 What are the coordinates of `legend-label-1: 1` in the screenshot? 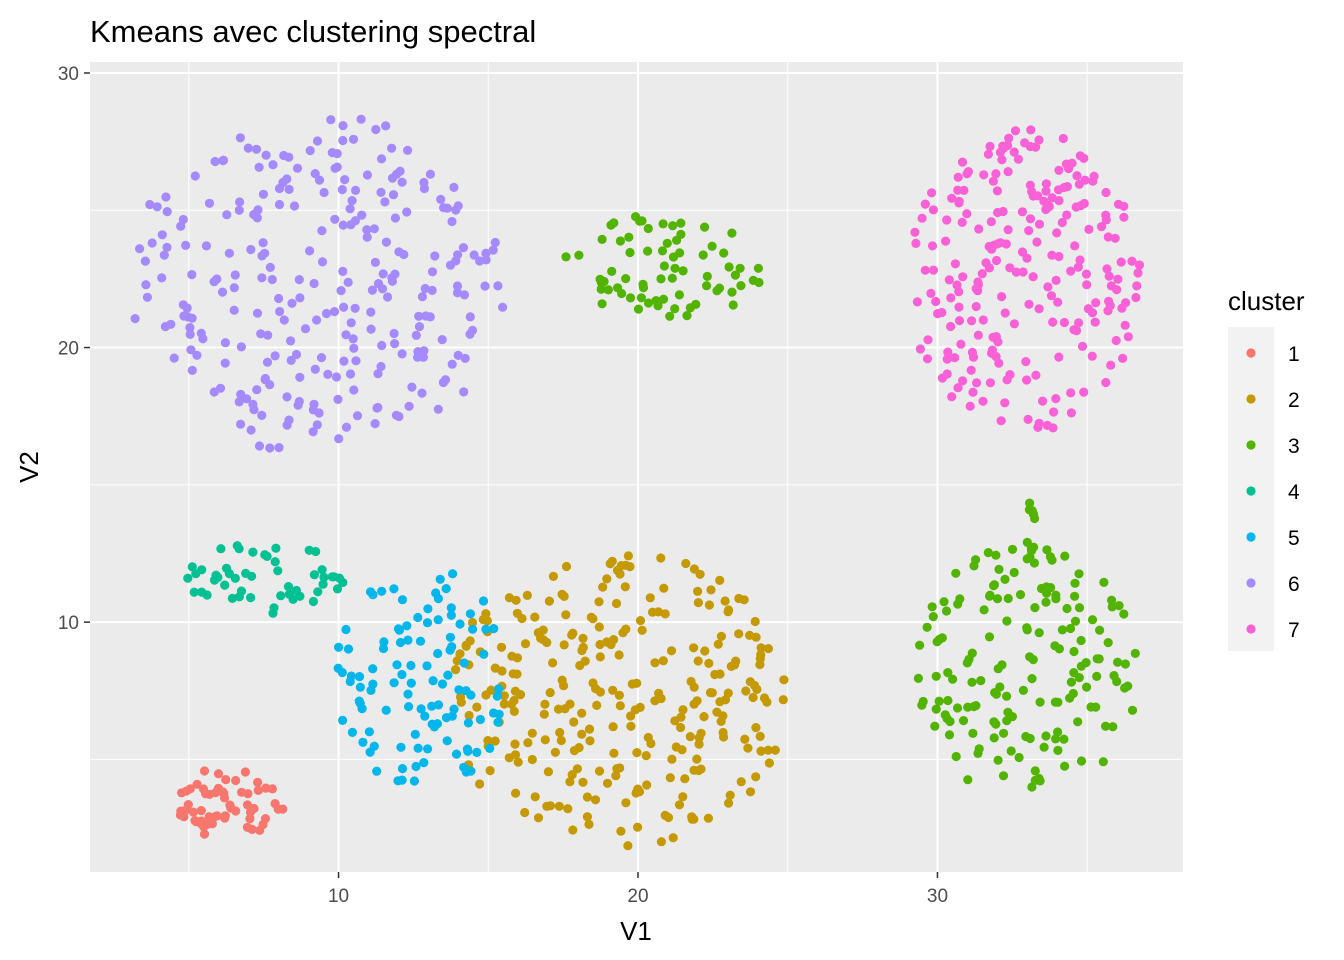 It's located at (1294, 354).